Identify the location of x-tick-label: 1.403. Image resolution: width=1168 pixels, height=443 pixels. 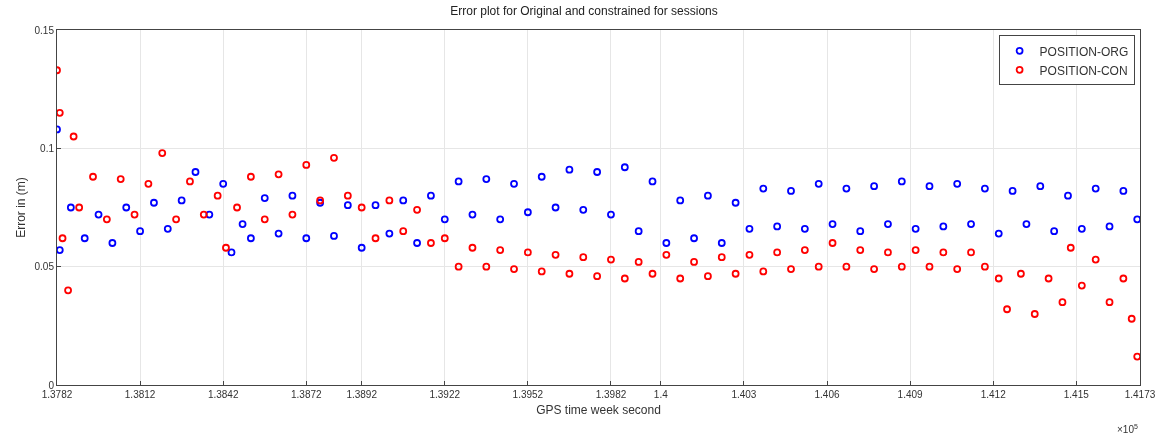
(744, 394).